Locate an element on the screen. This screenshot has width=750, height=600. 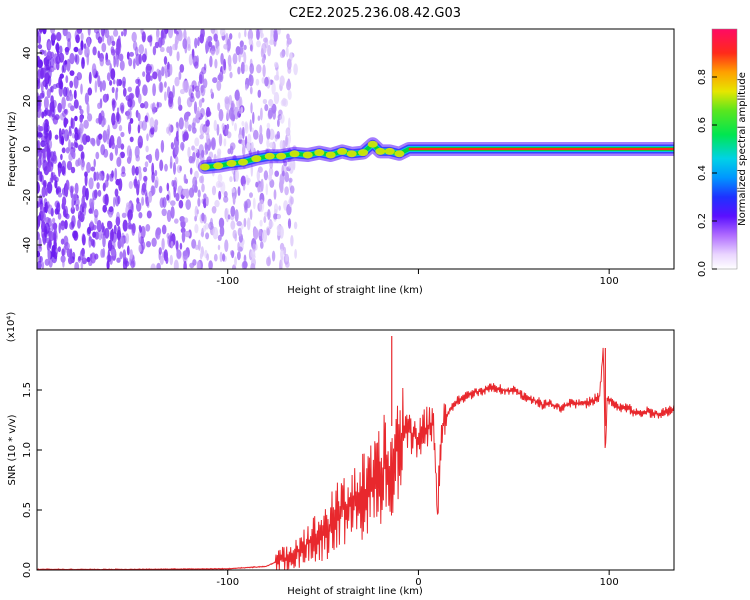
snr-x-label: Height of straight line (km) is located at coordinates (355, 591).